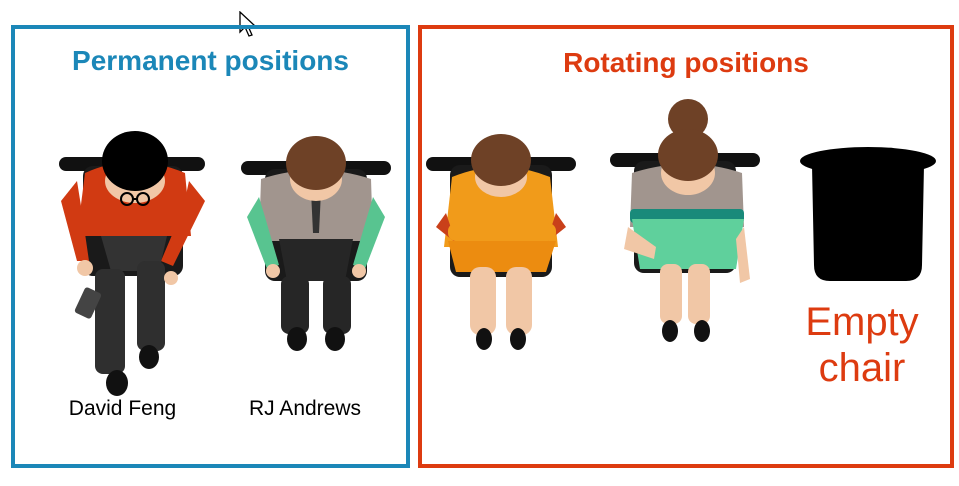 The width and height of the screenshot is (959, 486). Describe the element at coordinates (868, 214) in the screenshot. I see `empty-chair-icon` at that location.